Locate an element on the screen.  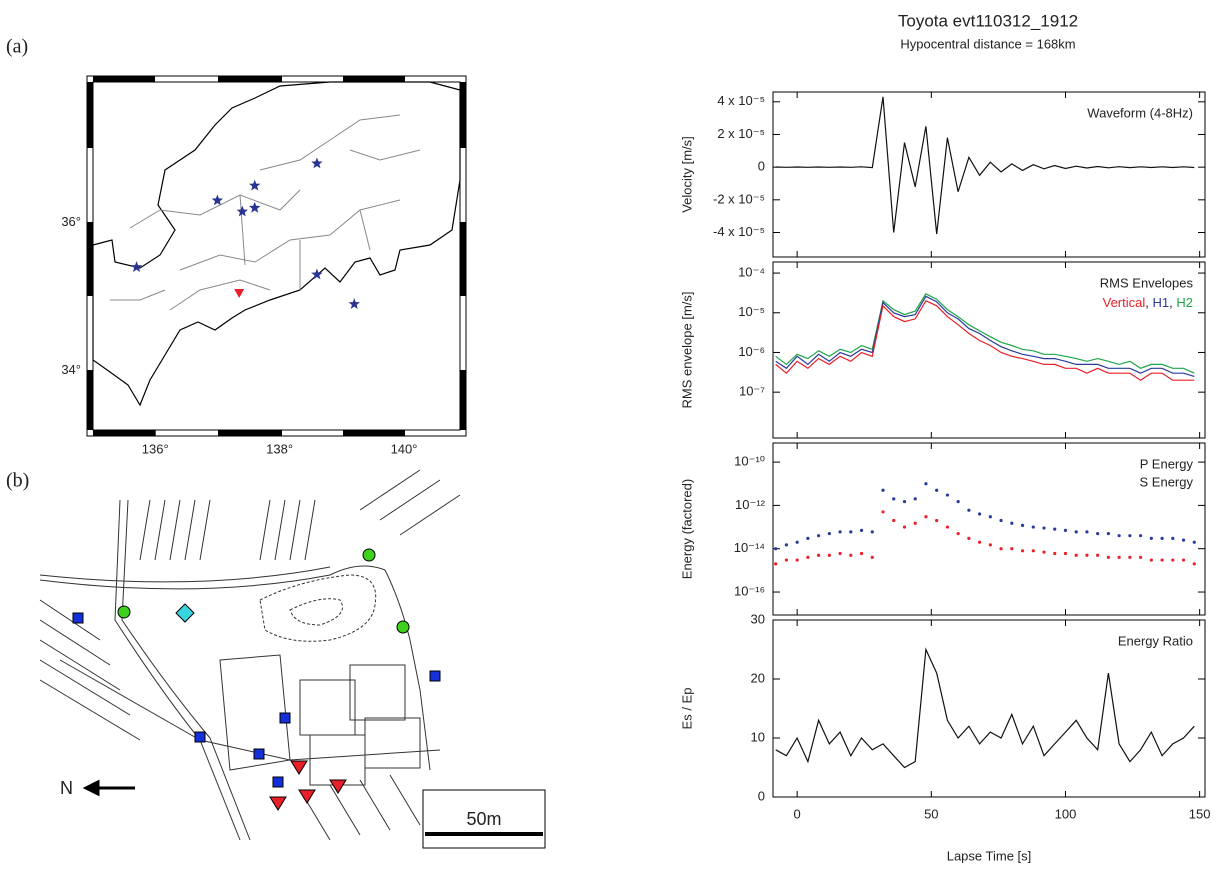
y-tick-label: 10⁻⁷ is located at coordinates (752, 391).